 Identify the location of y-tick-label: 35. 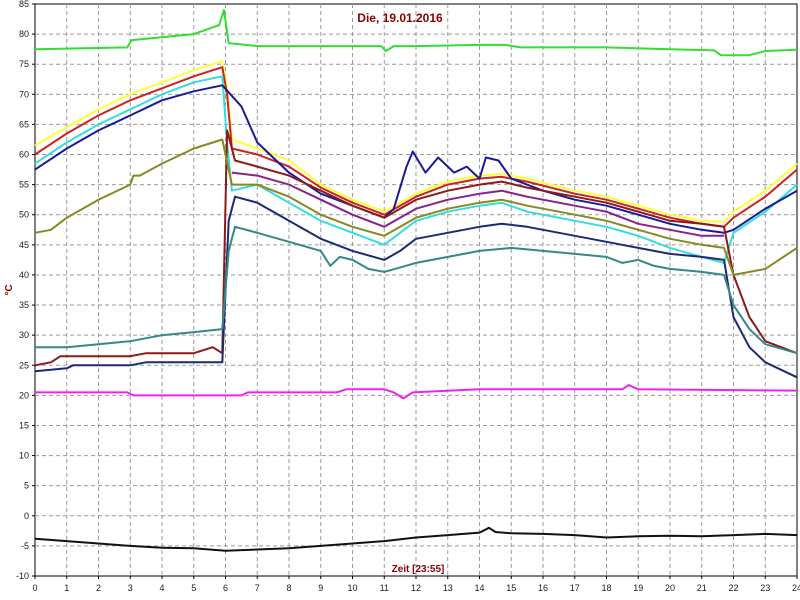
(24, 305).